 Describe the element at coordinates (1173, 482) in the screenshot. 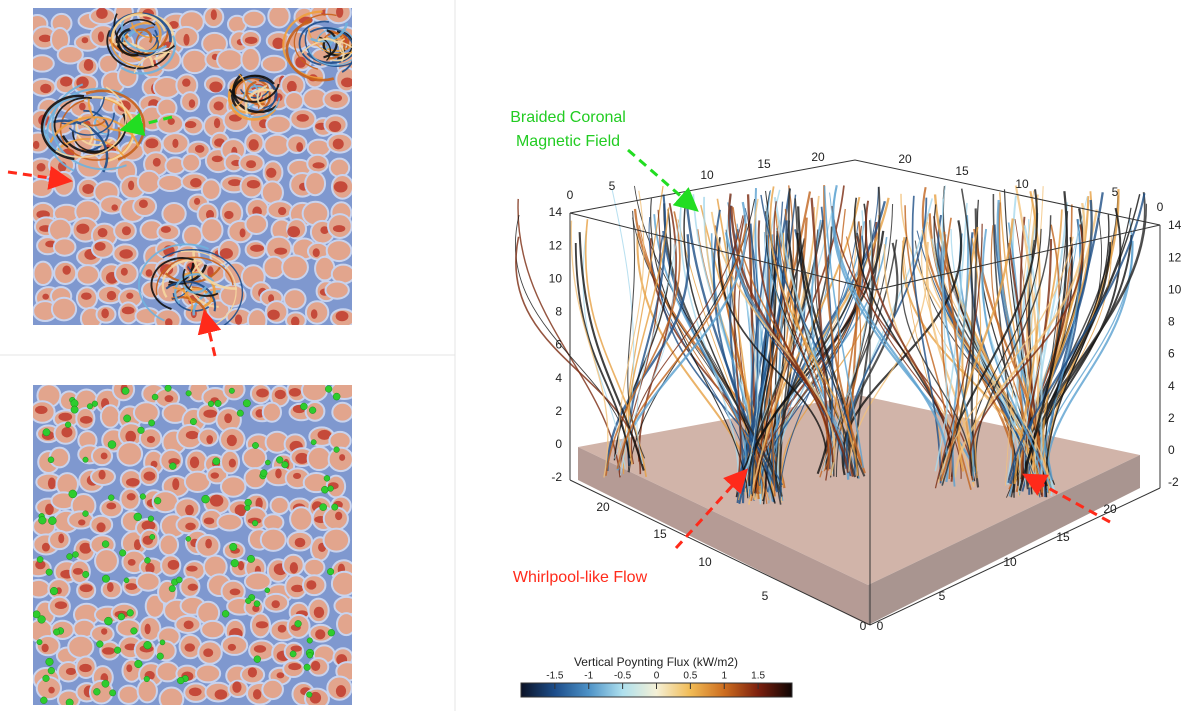

I see `axis-tick-label: -2` at that location.